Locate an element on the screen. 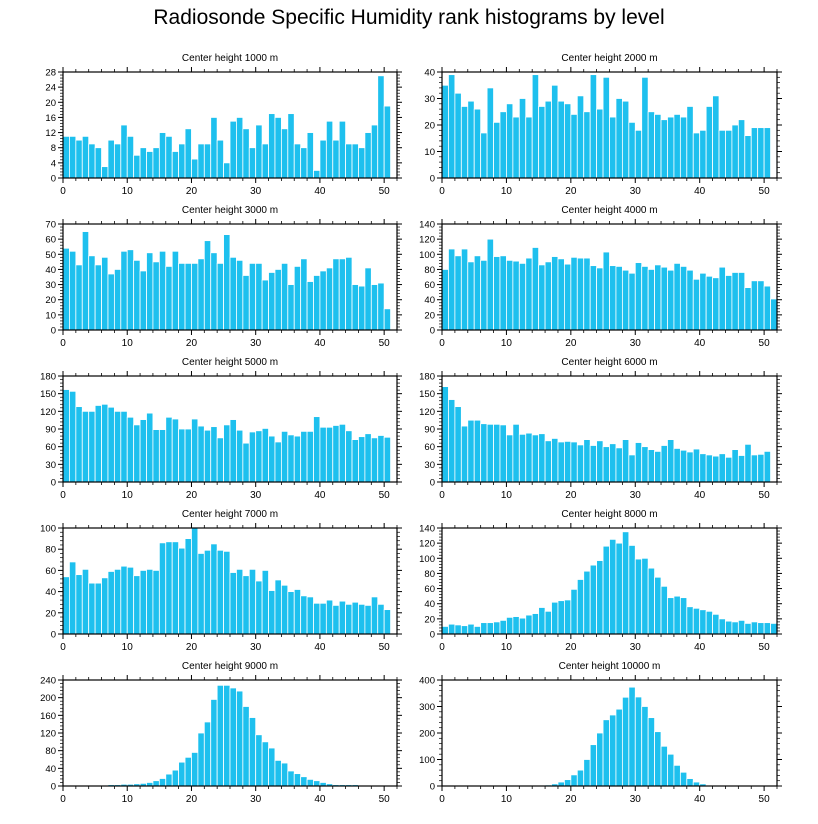  y-tick-label: 60 is located at coordinates (429, 447).